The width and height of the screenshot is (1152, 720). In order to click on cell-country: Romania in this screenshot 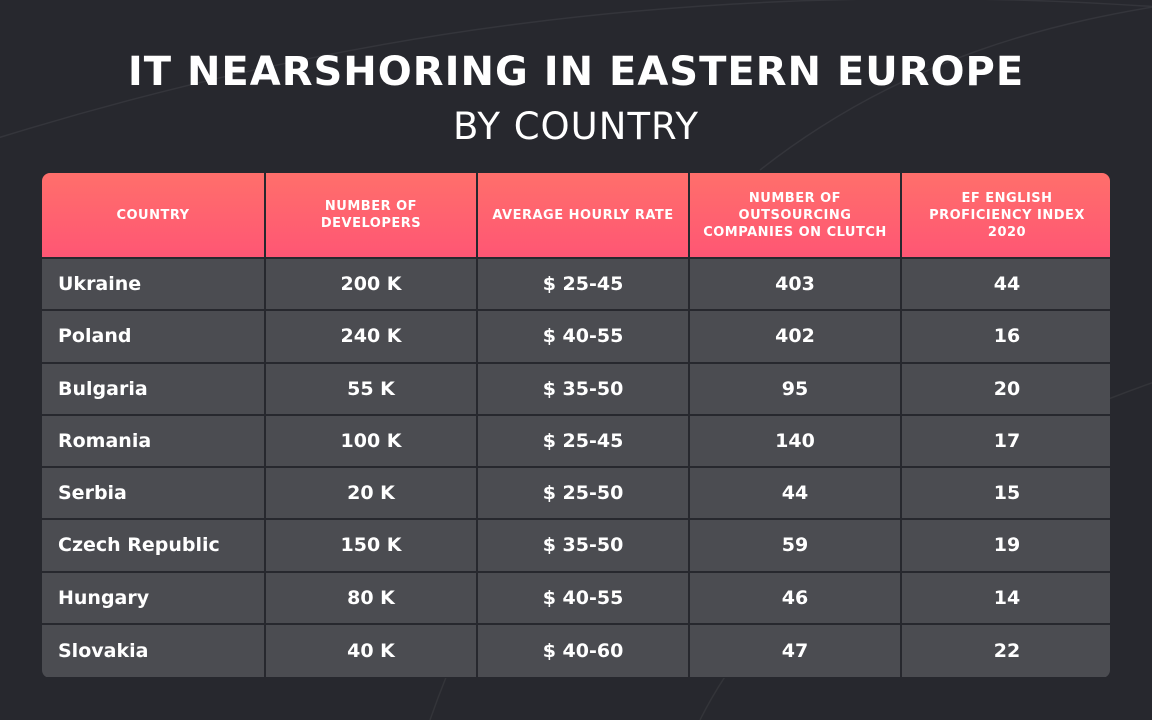, I will do `click(153, 441)`.